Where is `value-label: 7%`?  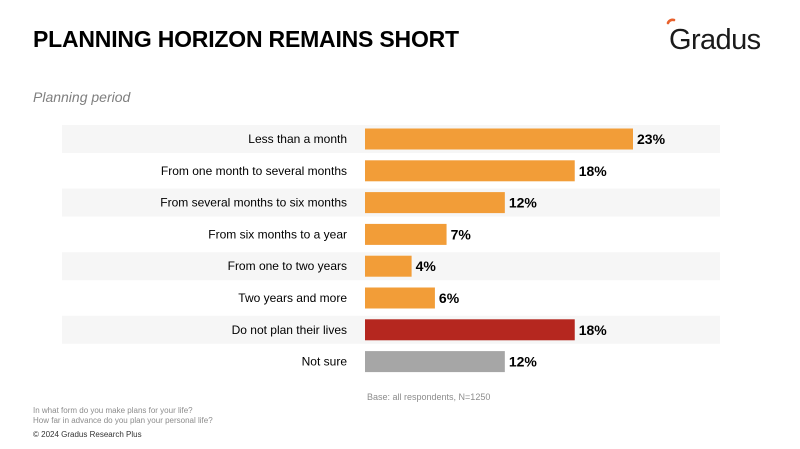 value-label: 7% is located at coordinates (461, 234).